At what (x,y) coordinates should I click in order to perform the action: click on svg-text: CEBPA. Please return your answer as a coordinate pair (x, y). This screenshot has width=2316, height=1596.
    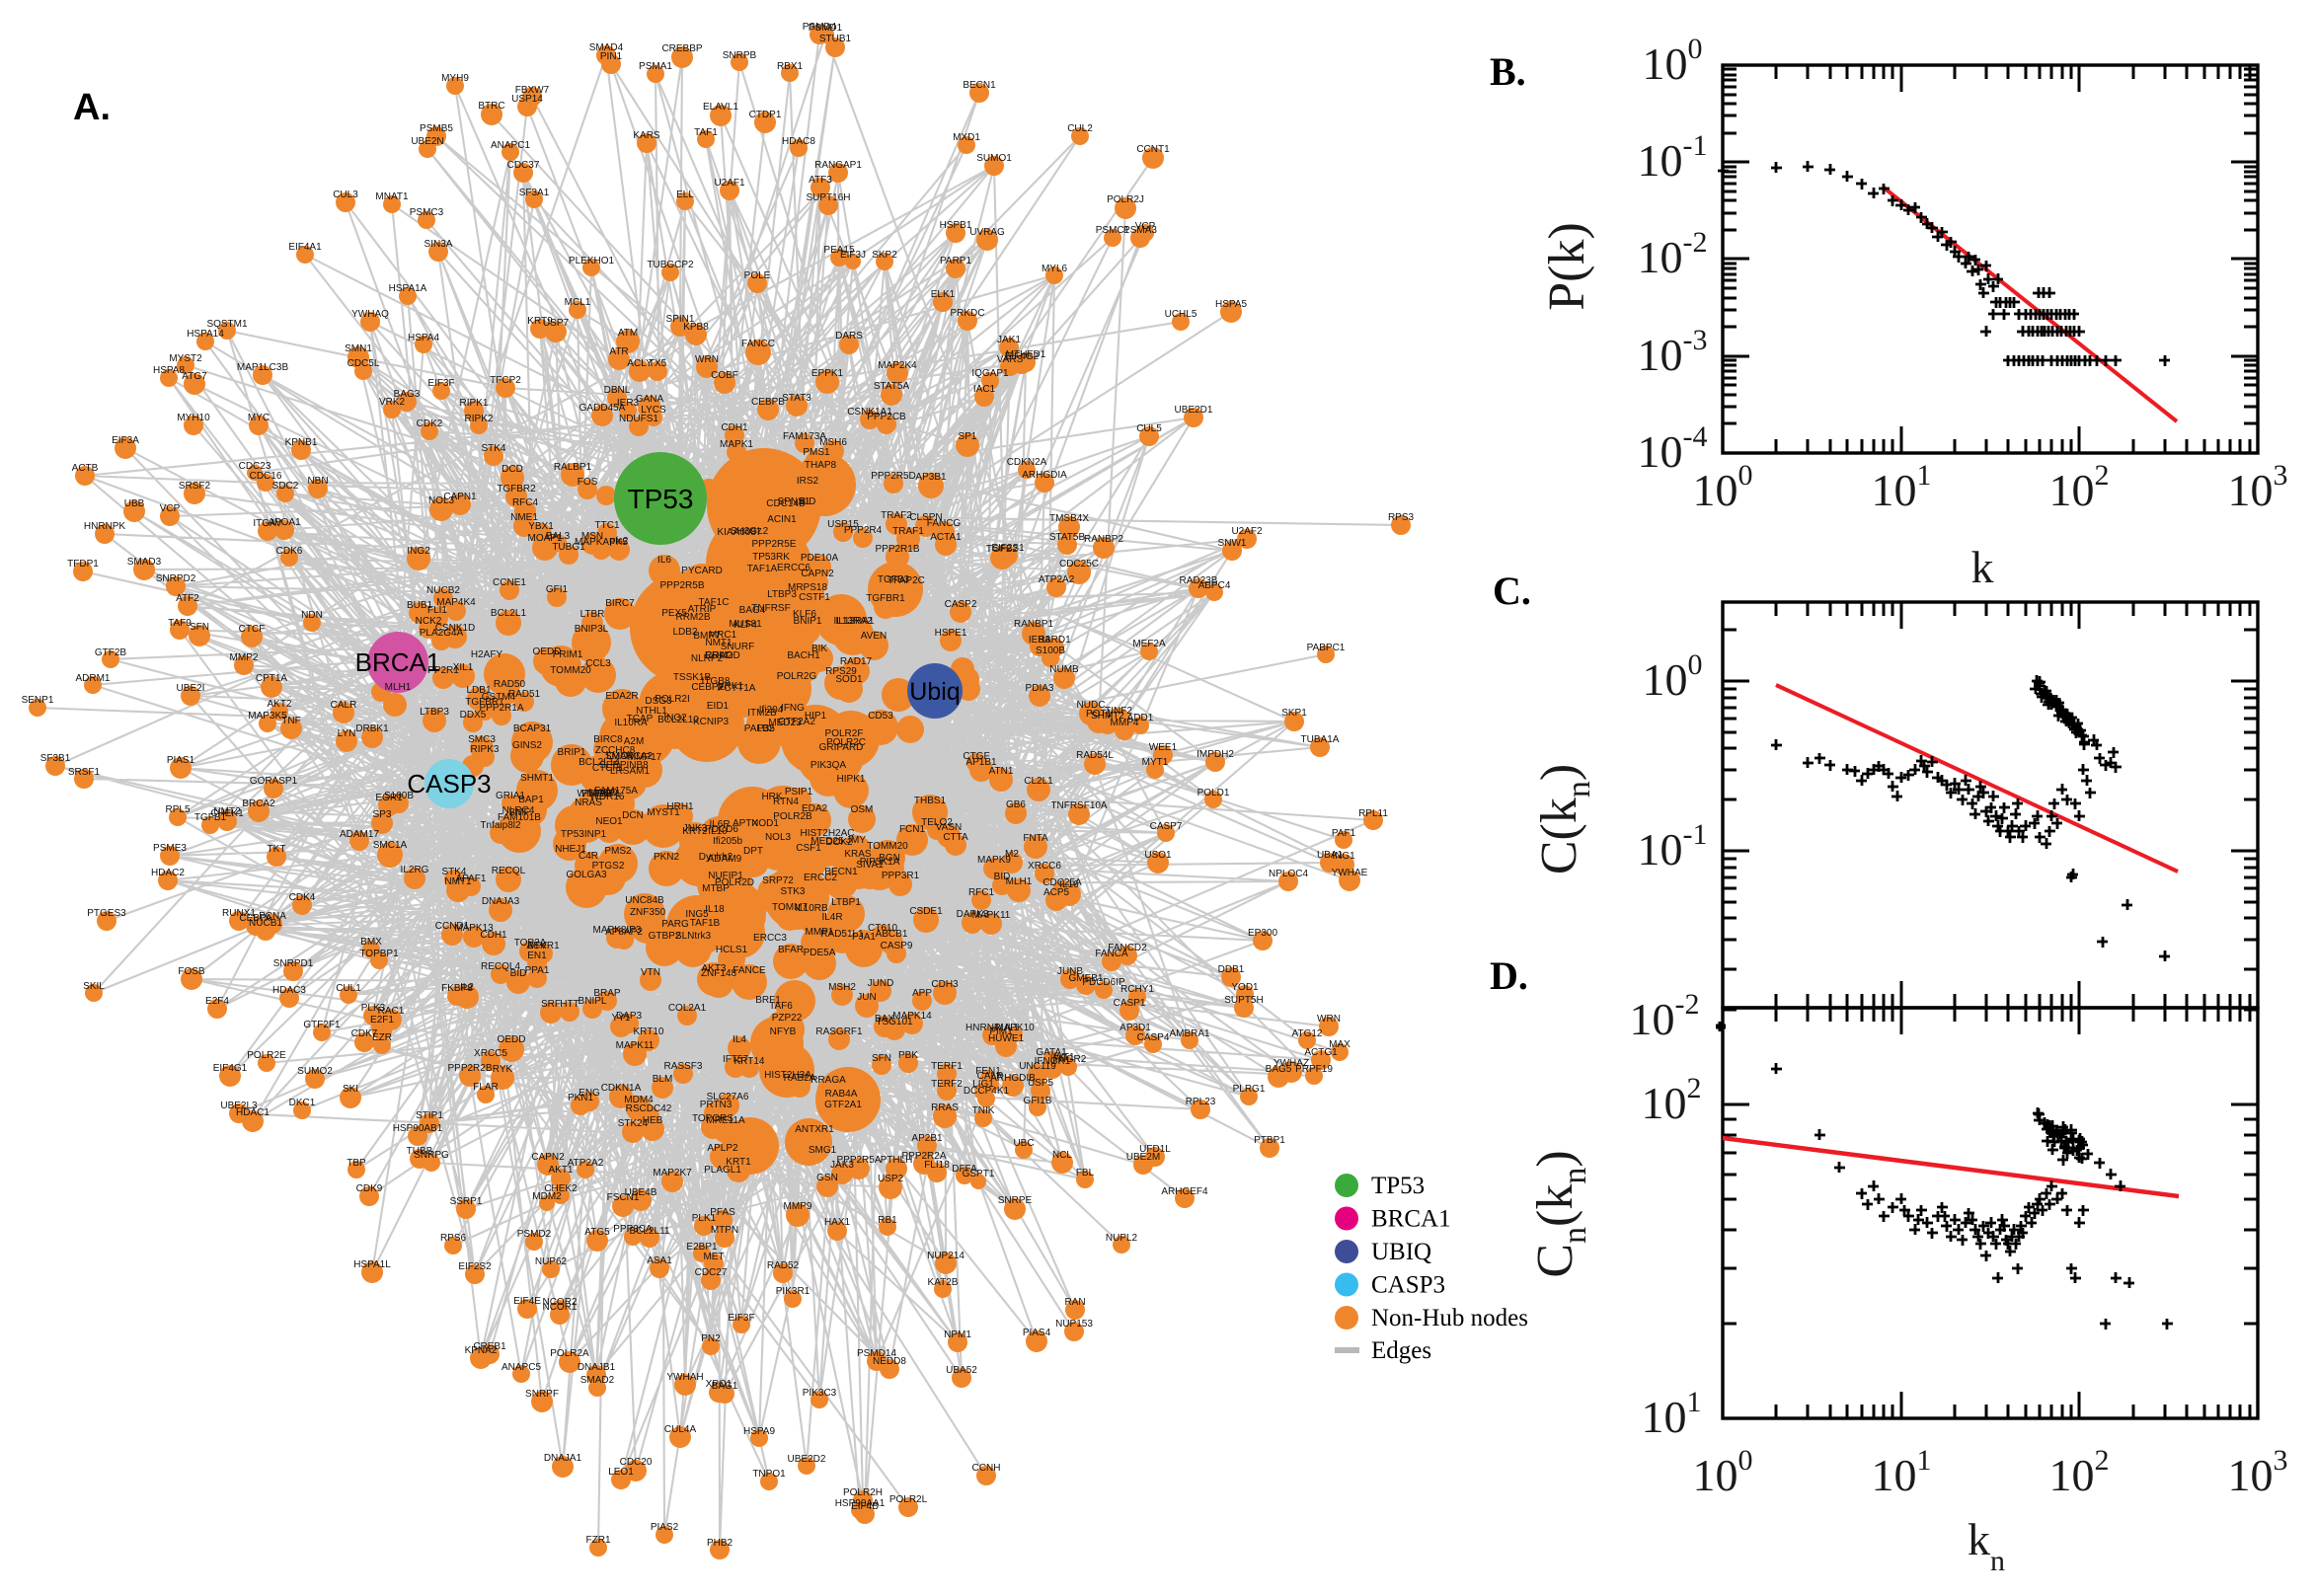
    Looking at the image, I should click on (255, 918).